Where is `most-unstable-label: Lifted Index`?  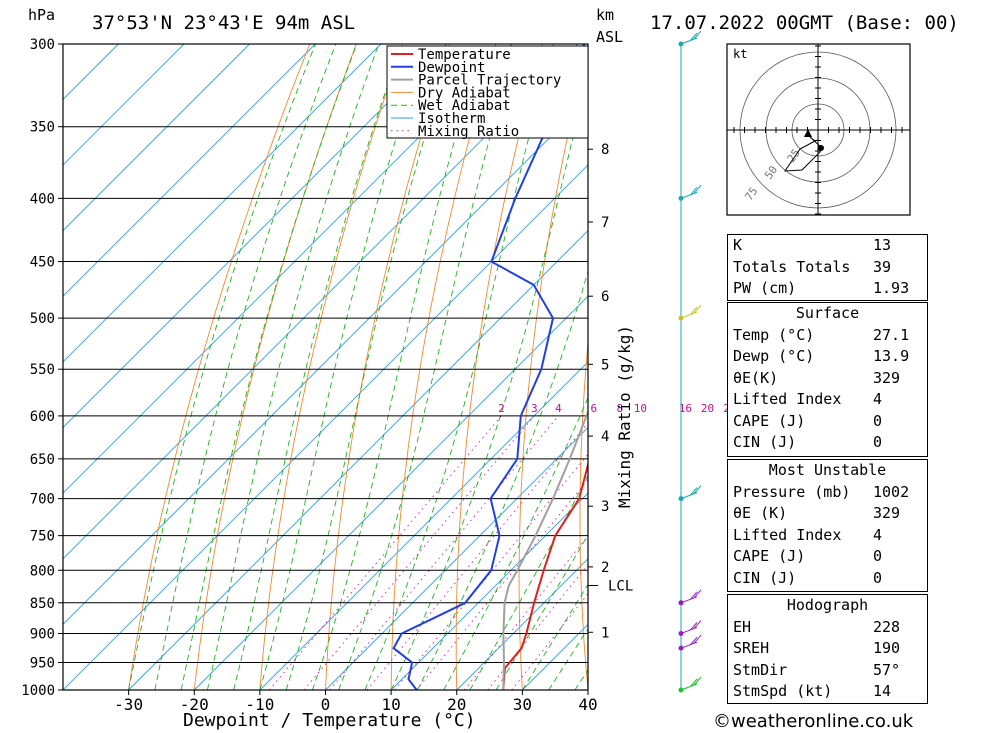
most-unstable-label: Lifted Index is located at coordinates (787, 534).